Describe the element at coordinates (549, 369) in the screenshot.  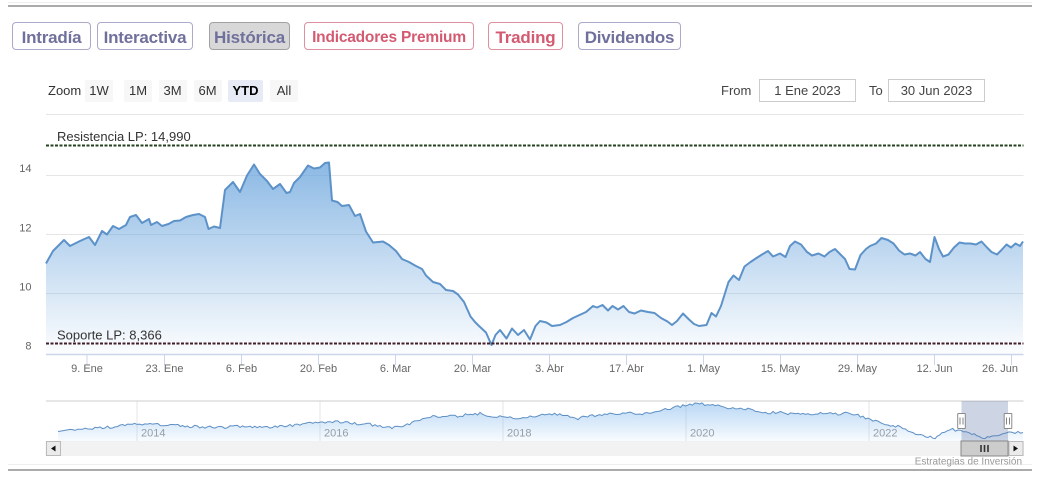
I see `svg-text: 3. Abr` at that location.